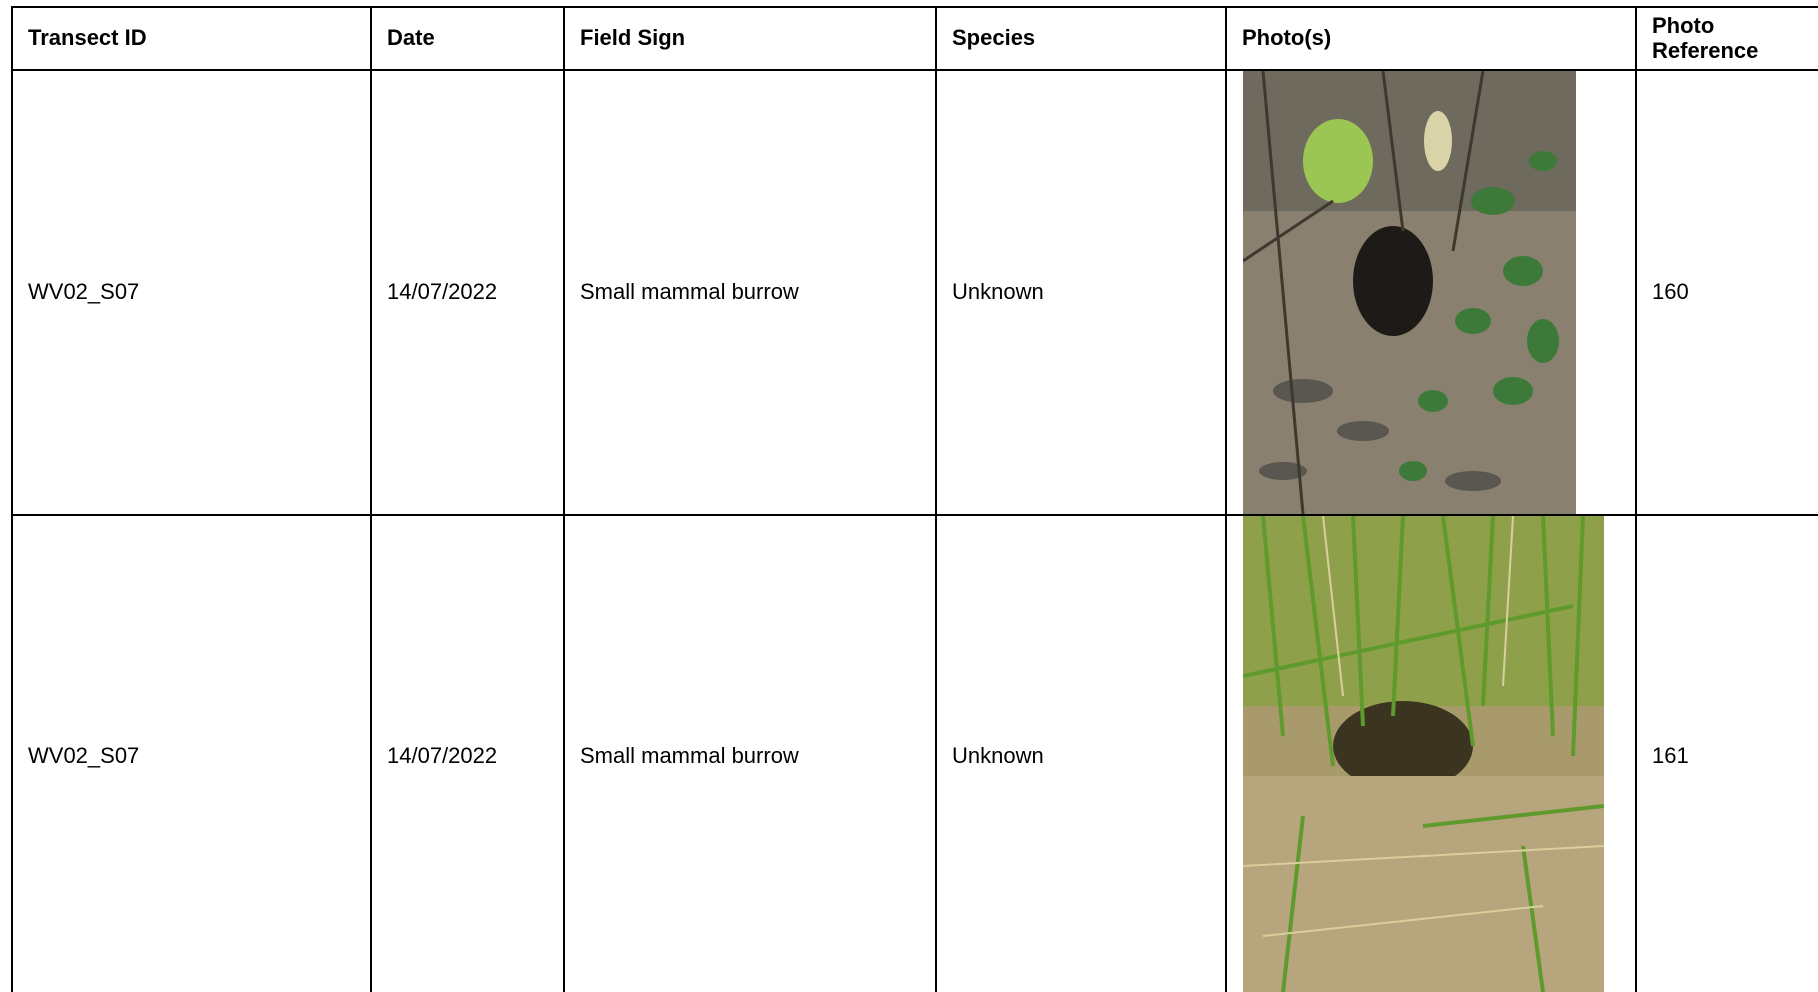  I want to click on header-cell: Field Sign, so click(633, 38).